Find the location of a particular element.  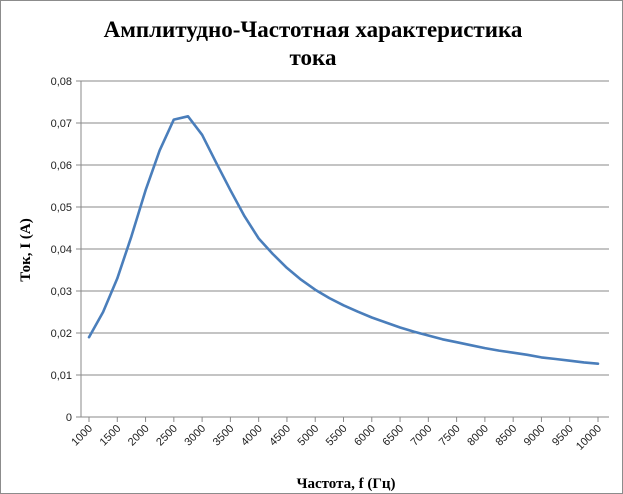

x-axis-title: Частота, f (Гц) is located at coordinates (345, 484).